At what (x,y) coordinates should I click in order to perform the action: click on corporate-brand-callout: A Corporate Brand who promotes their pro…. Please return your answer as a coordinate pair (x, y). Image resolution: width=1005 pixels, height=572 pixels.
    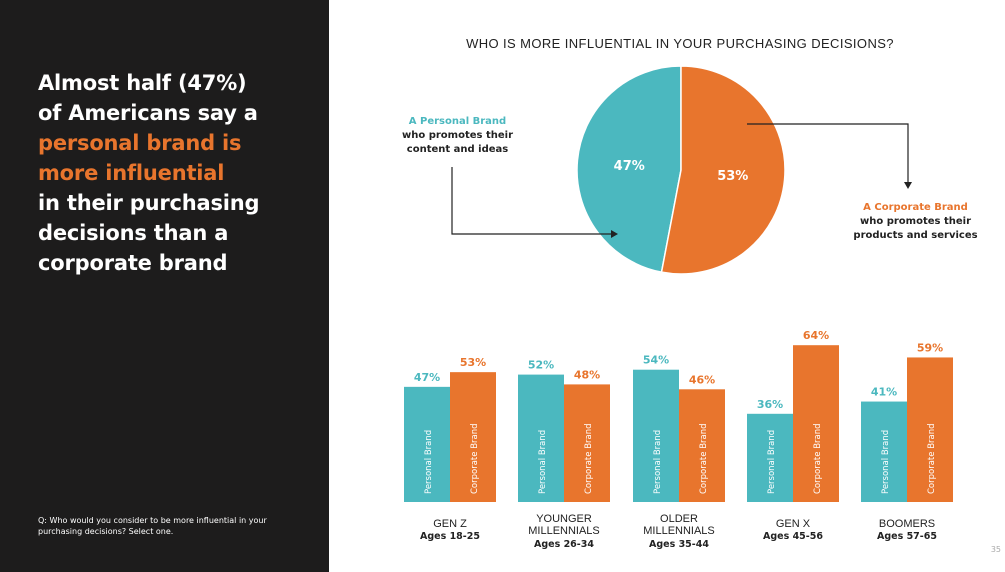
    Looking at the image, I should click on (915, 222).